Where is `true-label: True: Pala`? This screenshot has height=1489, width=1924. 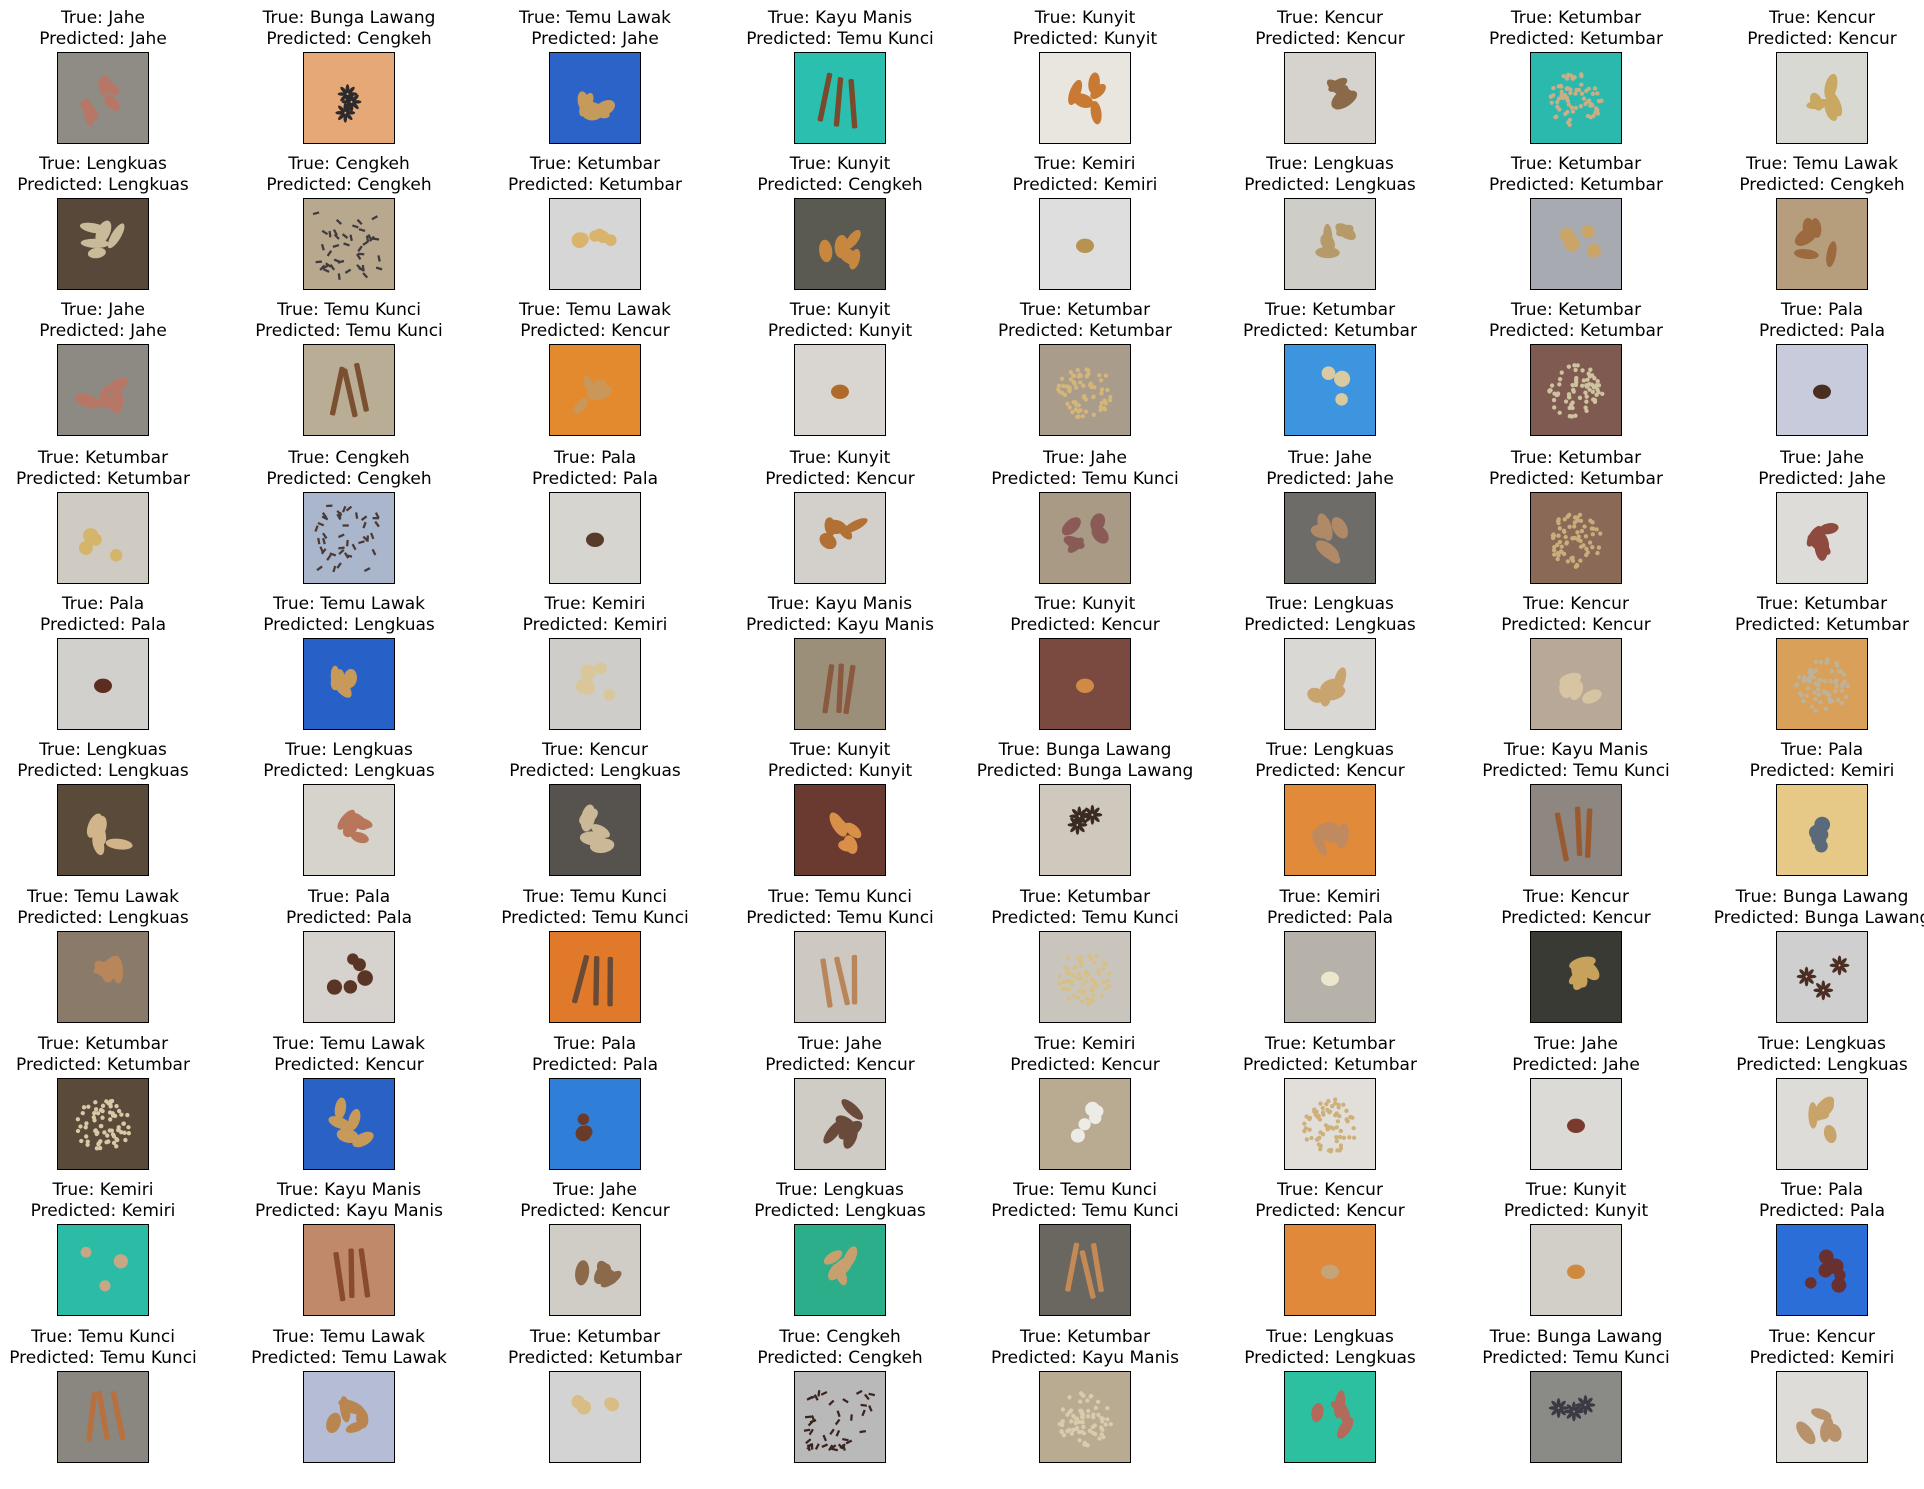
true-label: True: Pala is located at coordinates (1822, 750).